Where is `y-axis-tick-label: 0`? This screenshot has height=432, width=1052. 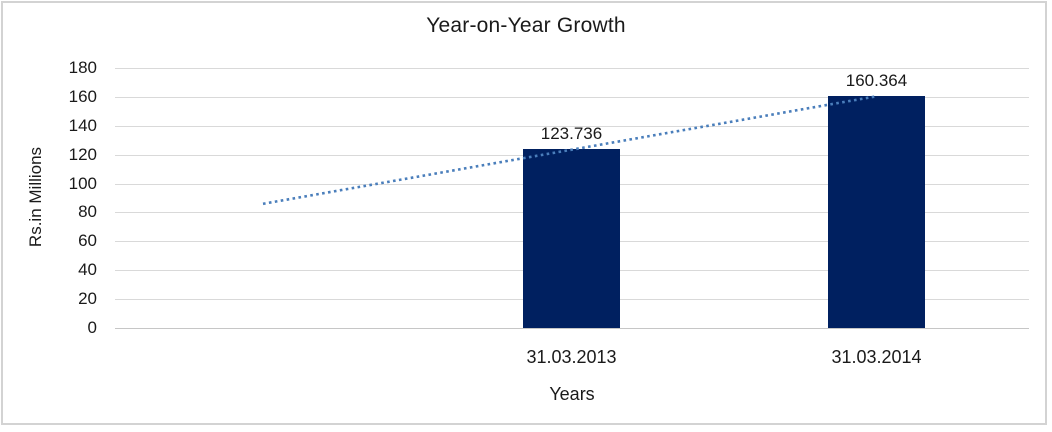 y-axis-tick-label: 0 is located at coordinates (92, 327).